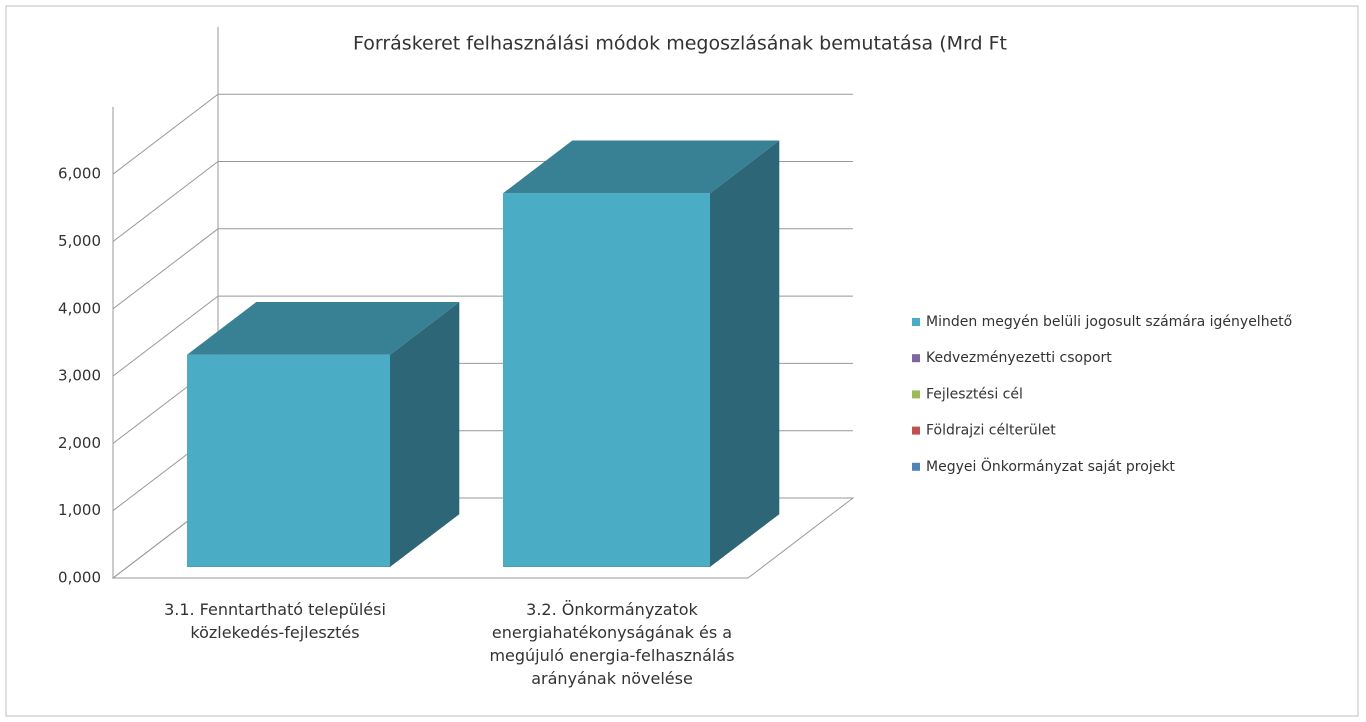  I want to click on legend-label: Fejlesztési cél, so click(974, 394).